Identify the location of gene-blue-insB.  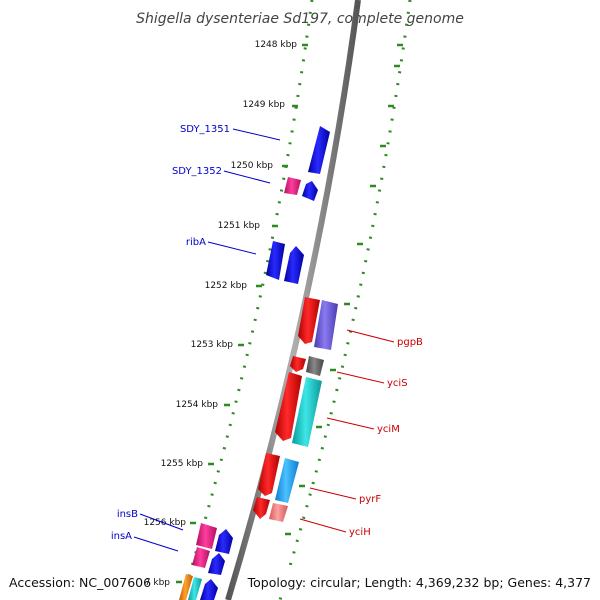
(224, 541).